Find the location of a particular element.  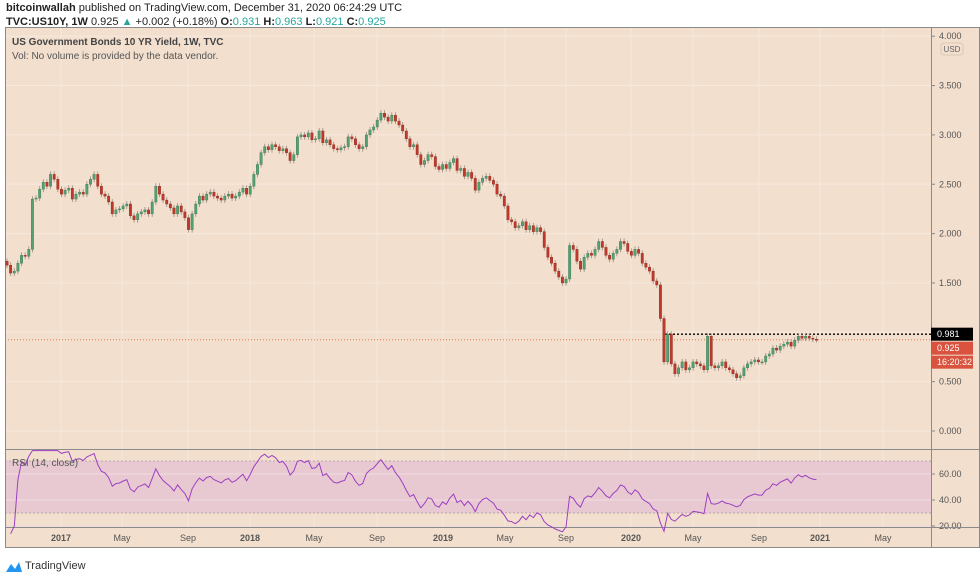

high-value: 0.963 is located at coordinates (288, 22).